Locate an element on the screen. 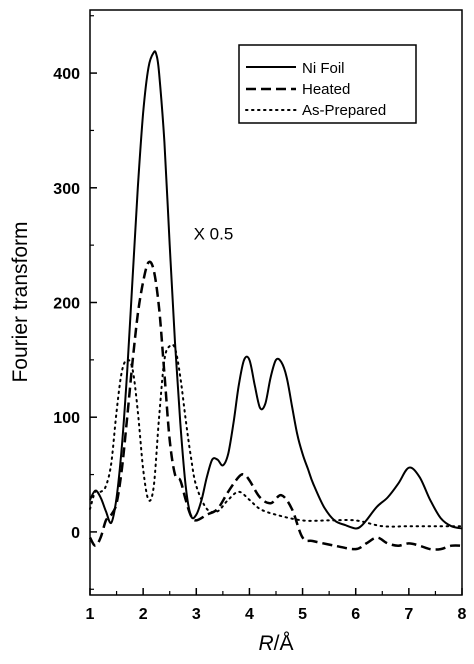 This screenshot has width=474, height=664. x-axis-label: R/Å is located at coordinates (275, 643).